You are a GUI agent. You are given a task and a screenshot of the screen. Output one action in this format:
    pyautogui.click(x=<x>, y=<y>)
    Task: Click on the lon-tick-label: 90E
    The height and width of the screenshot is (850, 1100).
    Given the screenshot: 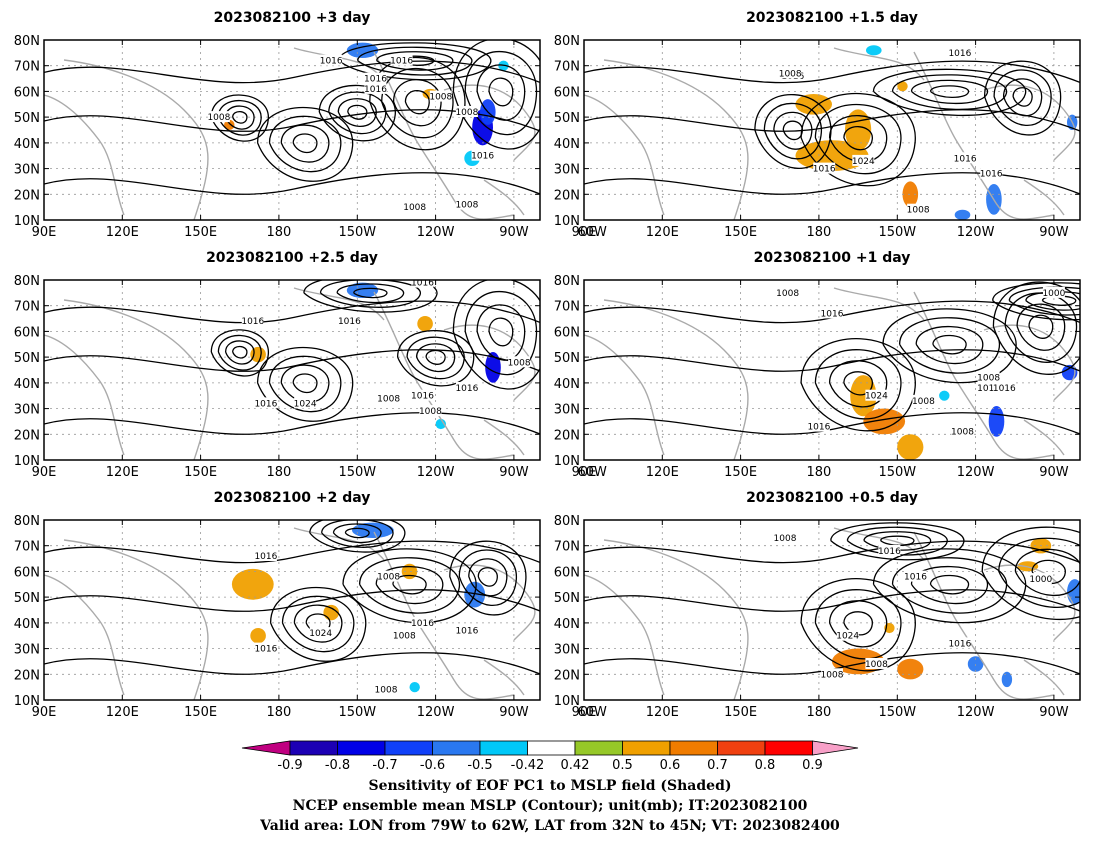 What is the action you would take?
    pyautogui.click(x=584, y=232)
    